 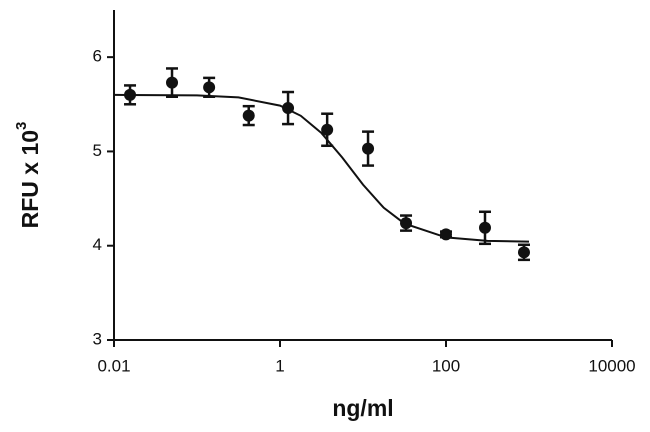 I want to click on y-tick-label: 3, so click(x=97, y=338).